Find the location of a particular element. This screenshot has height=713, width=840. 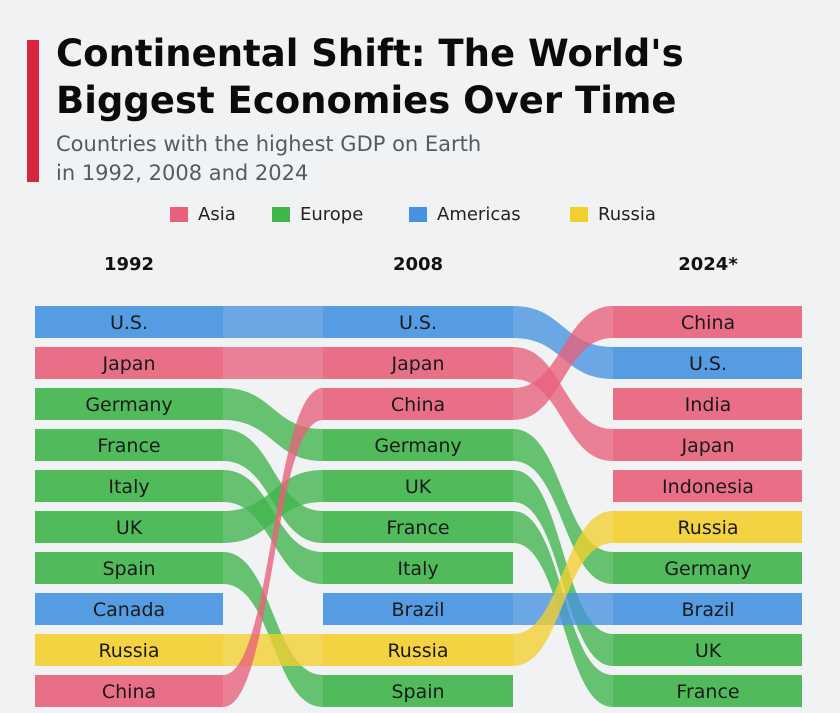

bar-germany-2008 is located at coordinates (418, 445).